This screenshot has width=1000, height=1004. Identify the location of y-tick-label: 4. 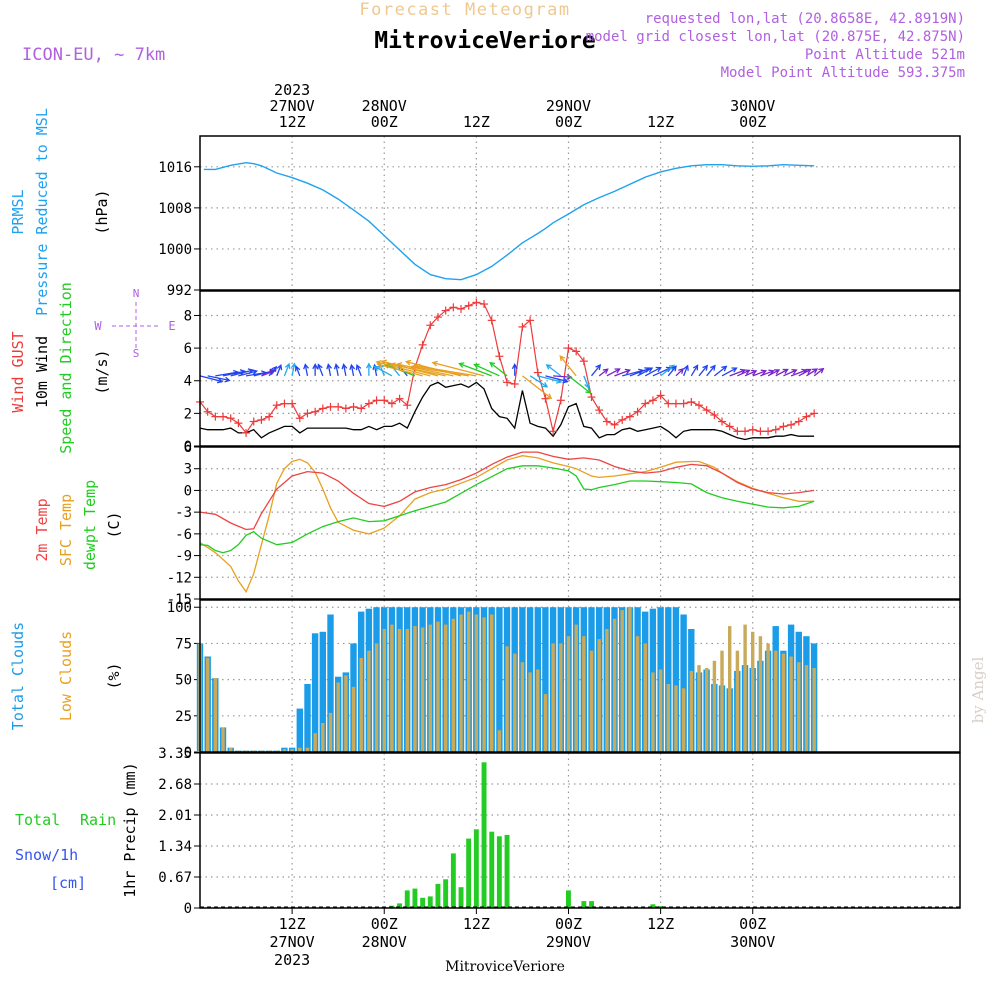
(188, 382).